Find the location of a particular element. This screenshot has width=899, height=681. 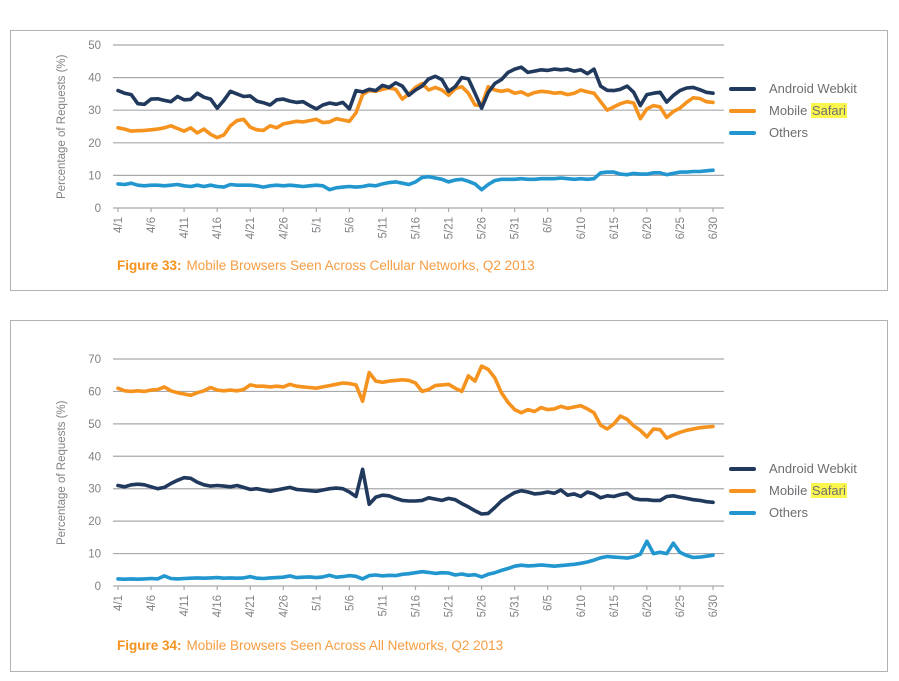

y-tick-label: 70 is located at coordinates (94, 360).